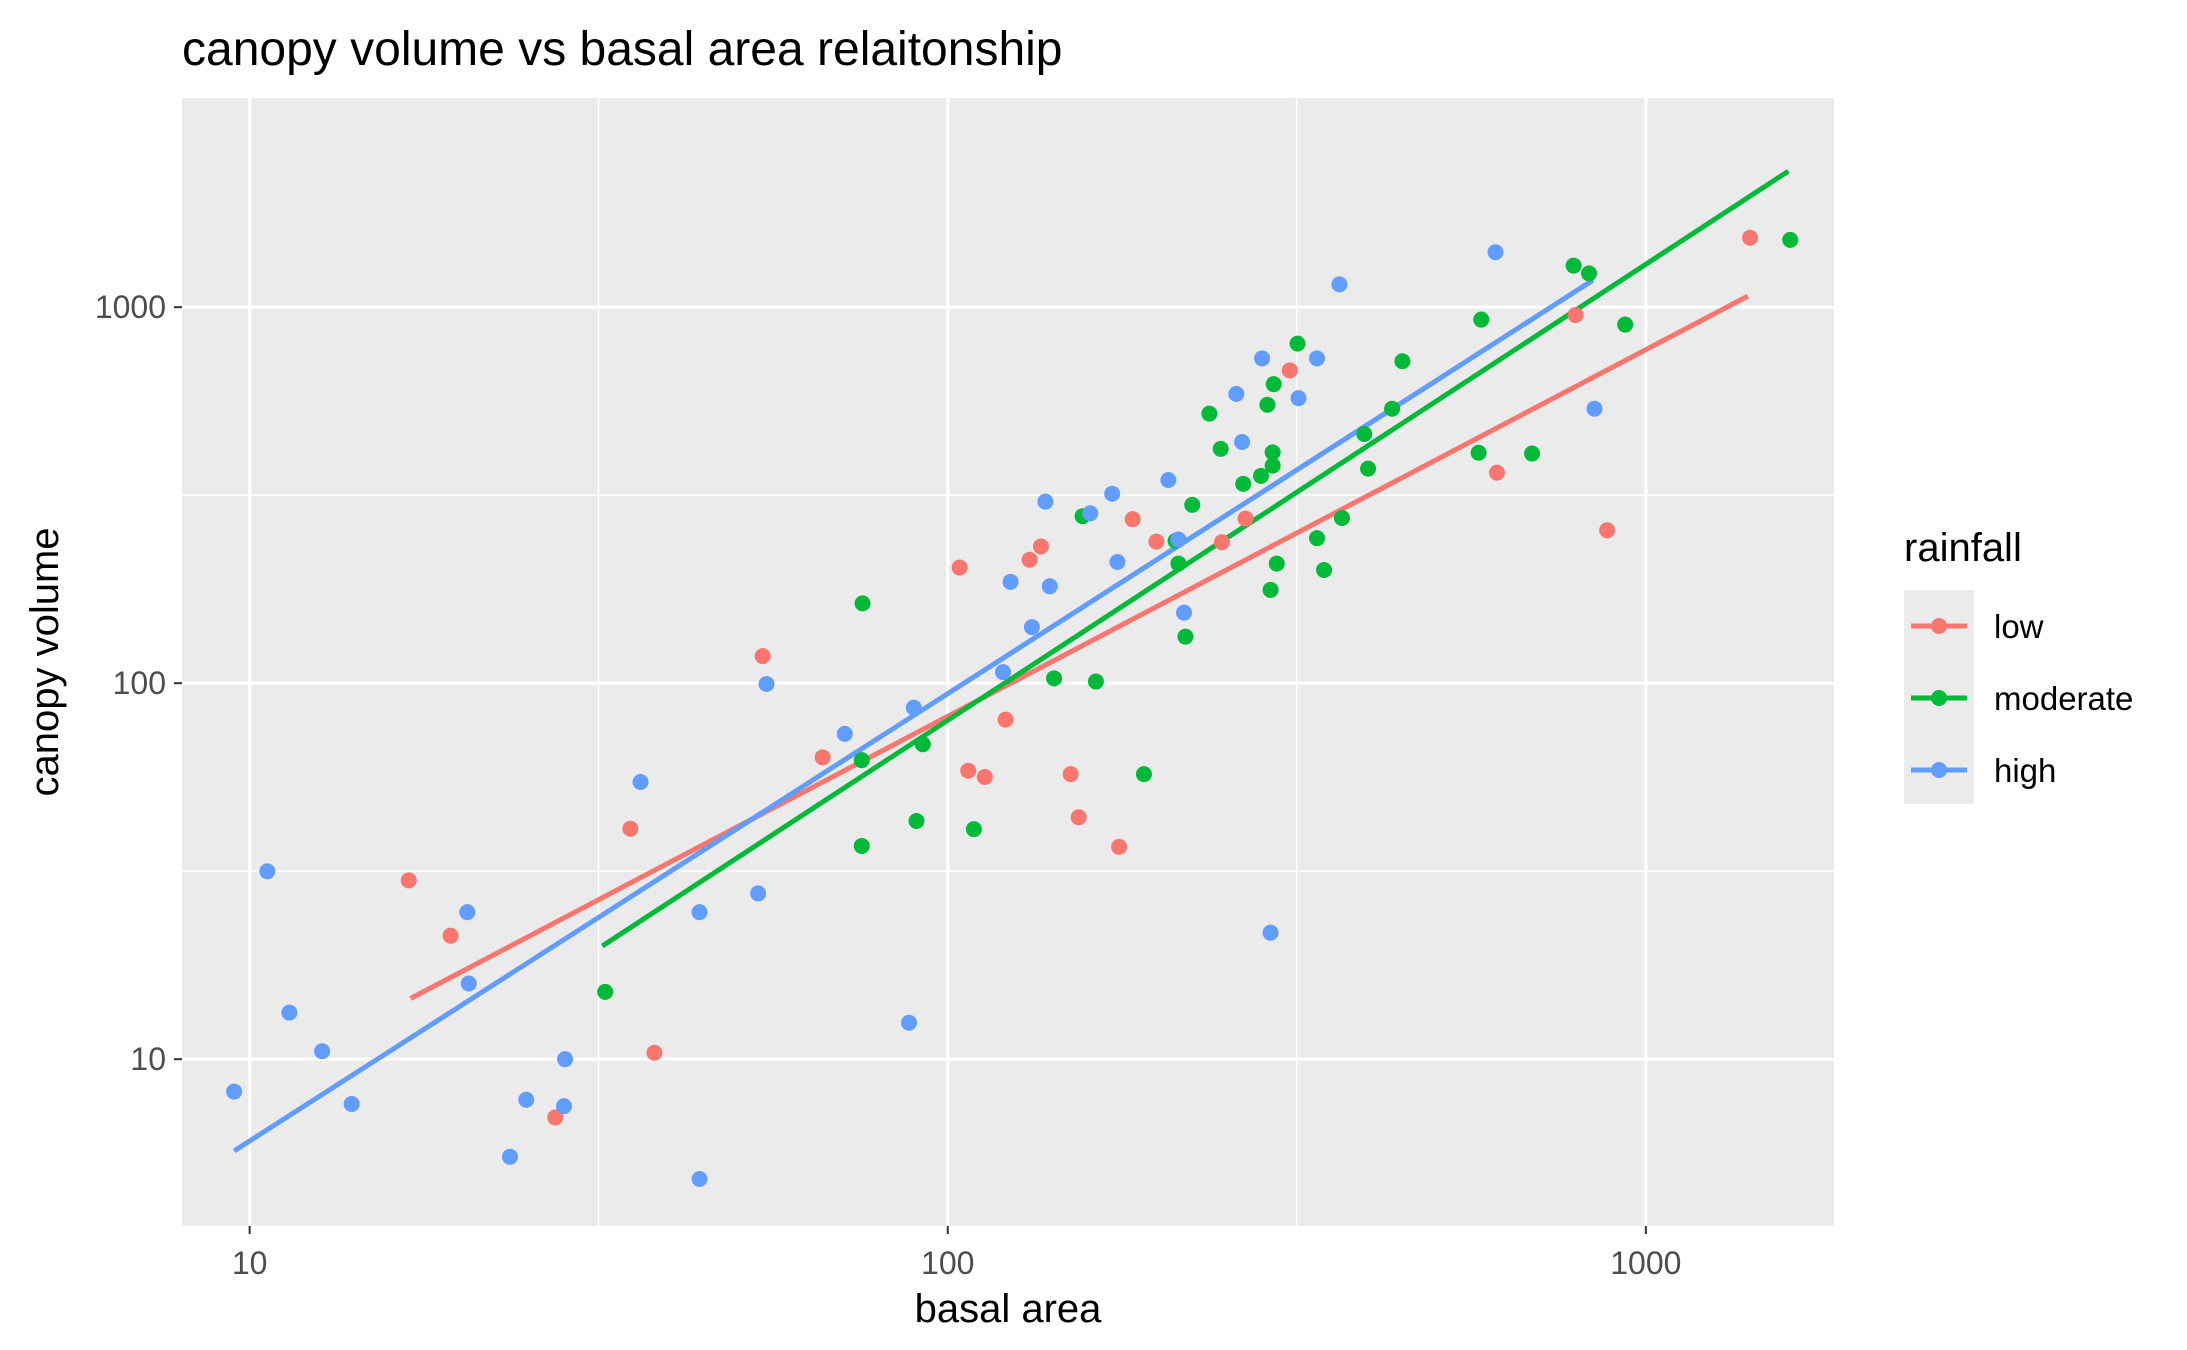 The width and height of the screenshot is (2187, 1350). What do you see at coordinates (622, 49) in the screenshot?
I see `chart-title: canopy volume vs basal area relaitonship` at bounding box center [622, 49].